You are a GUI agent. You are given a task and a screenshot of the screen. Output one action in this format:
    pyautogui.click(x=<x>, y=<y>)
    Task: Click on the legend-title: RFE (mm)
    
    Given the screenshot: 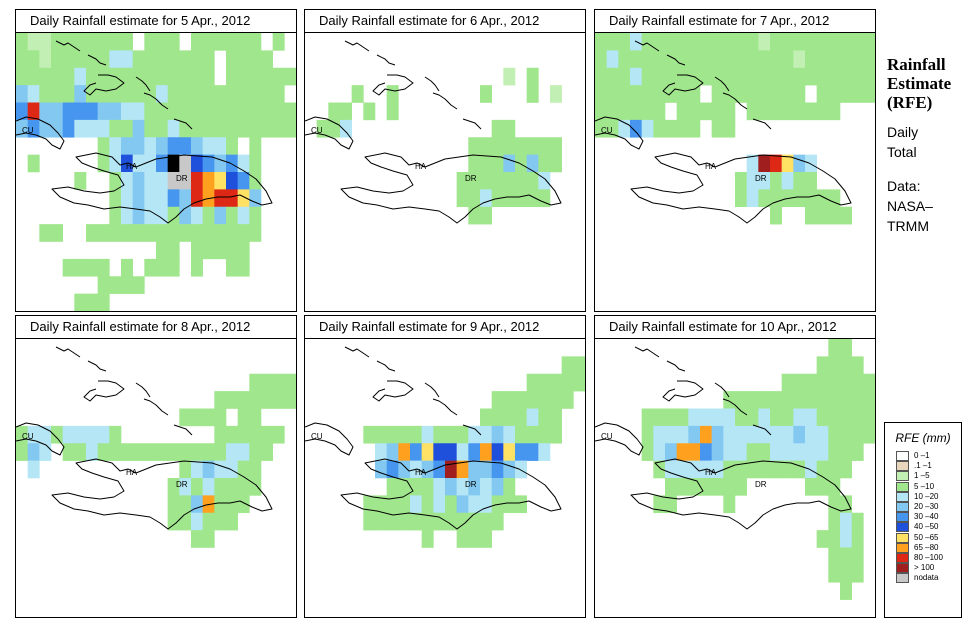 What is the action you would take?
    pyautogui.click(x=923, y=438)
    